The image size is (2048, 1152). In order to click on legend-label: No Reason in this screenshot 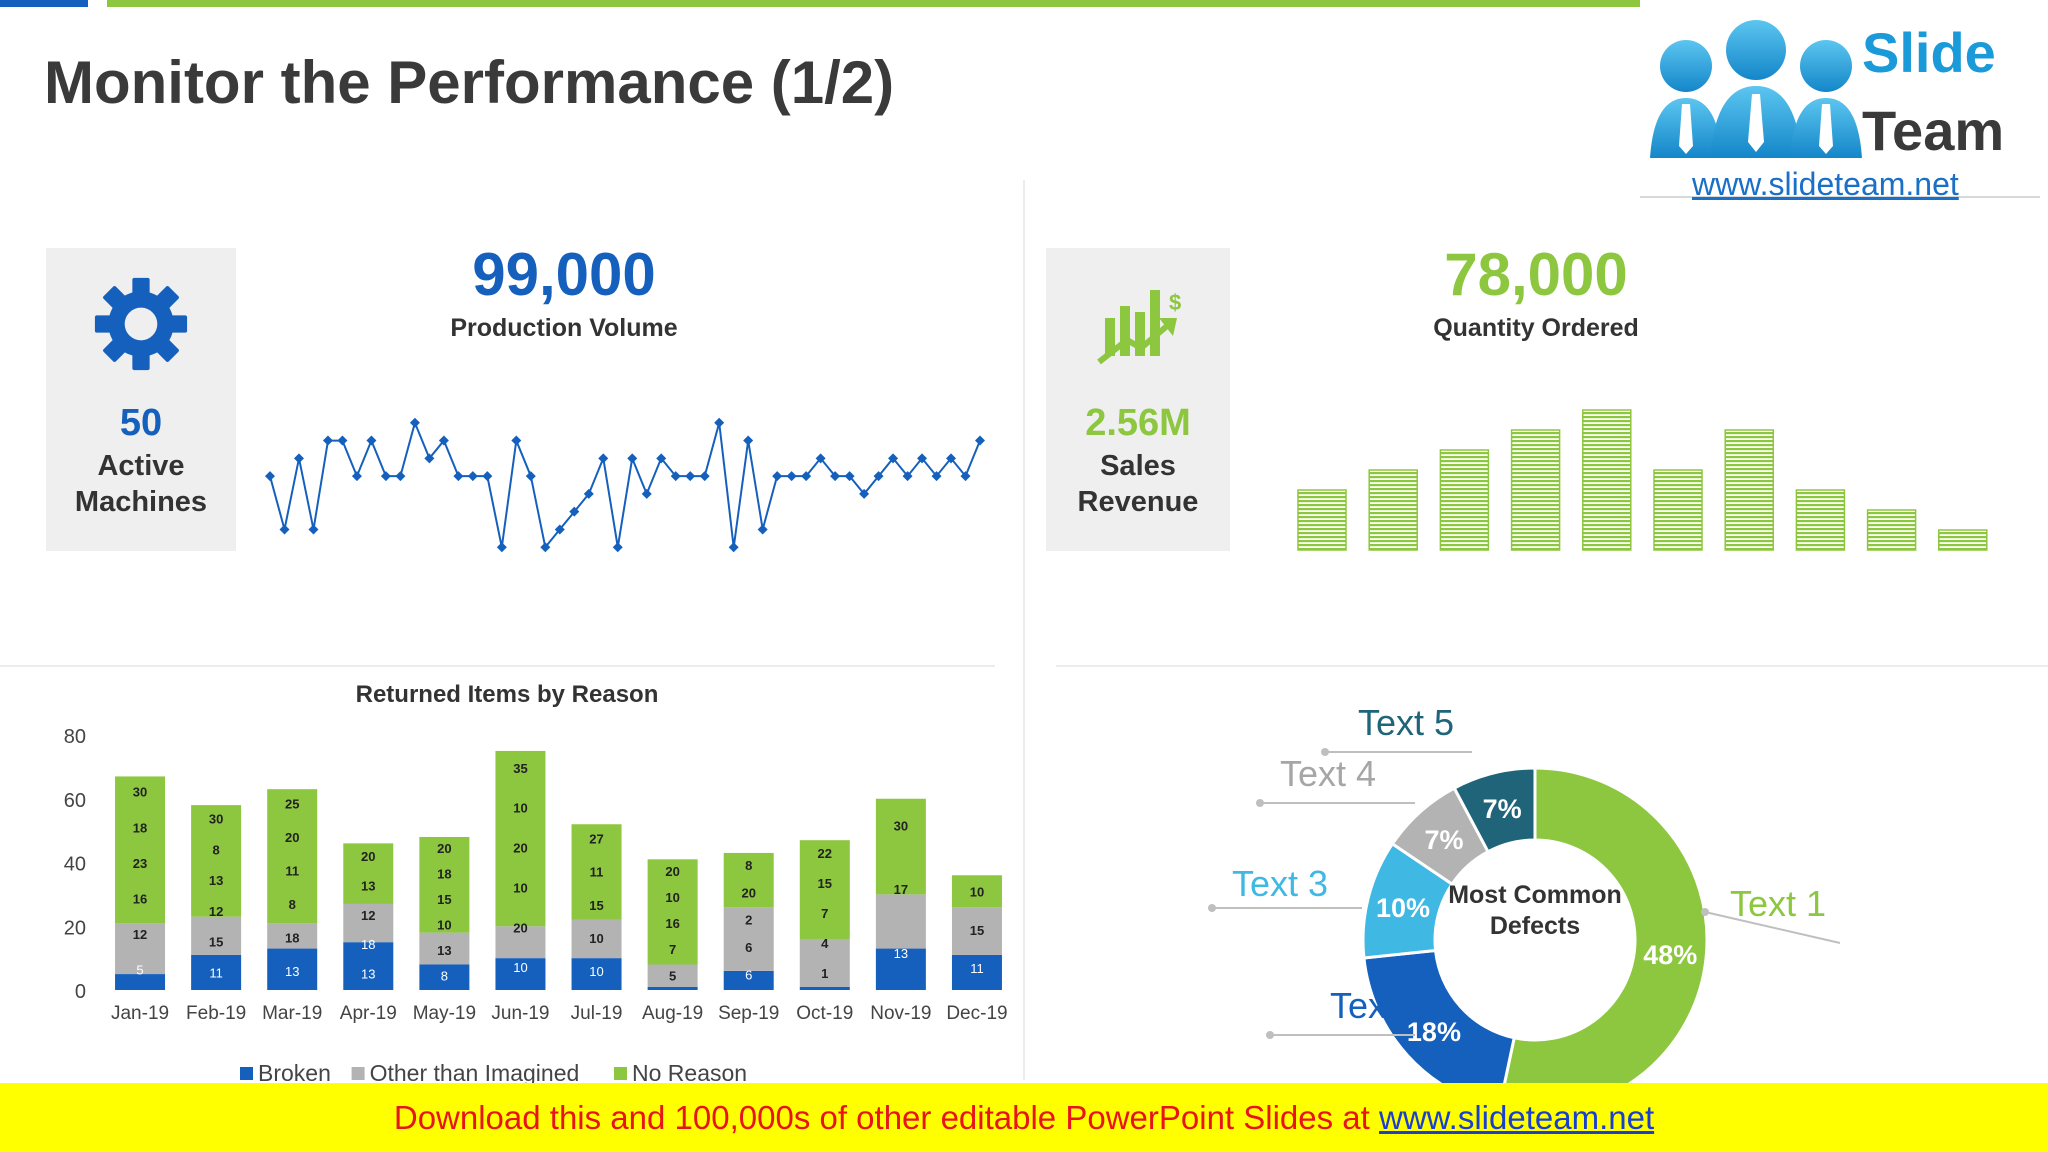, I will do `click(689, 1071)`.